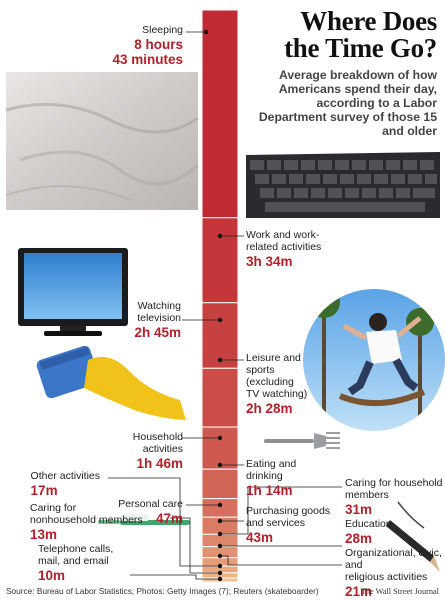 Image resolution: width=445 pixels, height=600 pixels. What do you see at coordinates (150, 512) in the screenshot?
I see `label-personal: Personal care 47m` at bounding box center [150, 512].